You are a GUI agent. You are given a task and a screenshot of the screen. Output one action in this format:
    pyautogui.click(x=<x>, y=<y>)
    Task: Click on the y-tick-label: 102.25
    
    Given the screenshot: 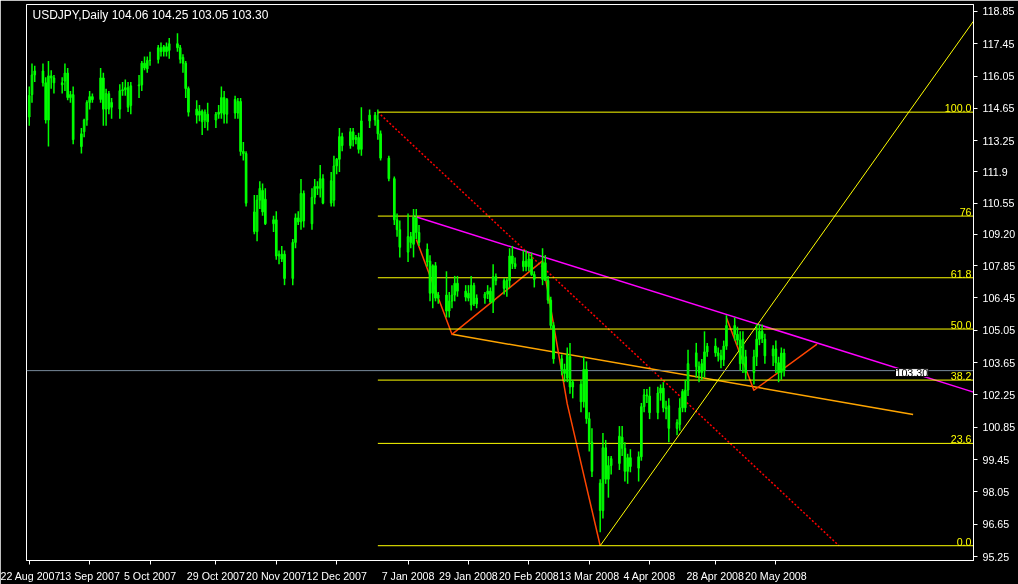 What is the action you would take?
    pyautogui.click(x=999, y=394)
    